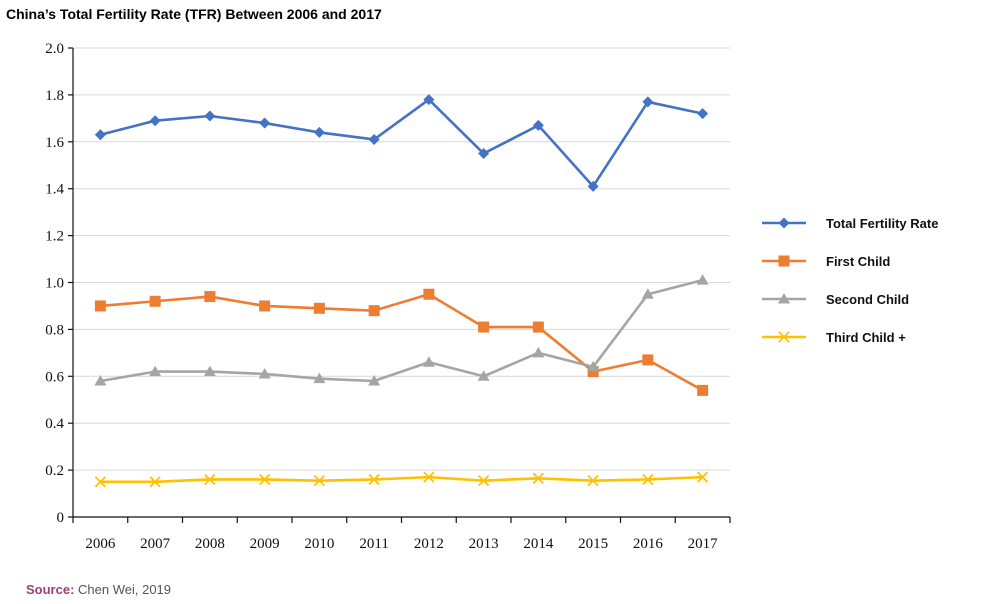  I want to click on y-tick-label: 1.4, so click(54, 190).